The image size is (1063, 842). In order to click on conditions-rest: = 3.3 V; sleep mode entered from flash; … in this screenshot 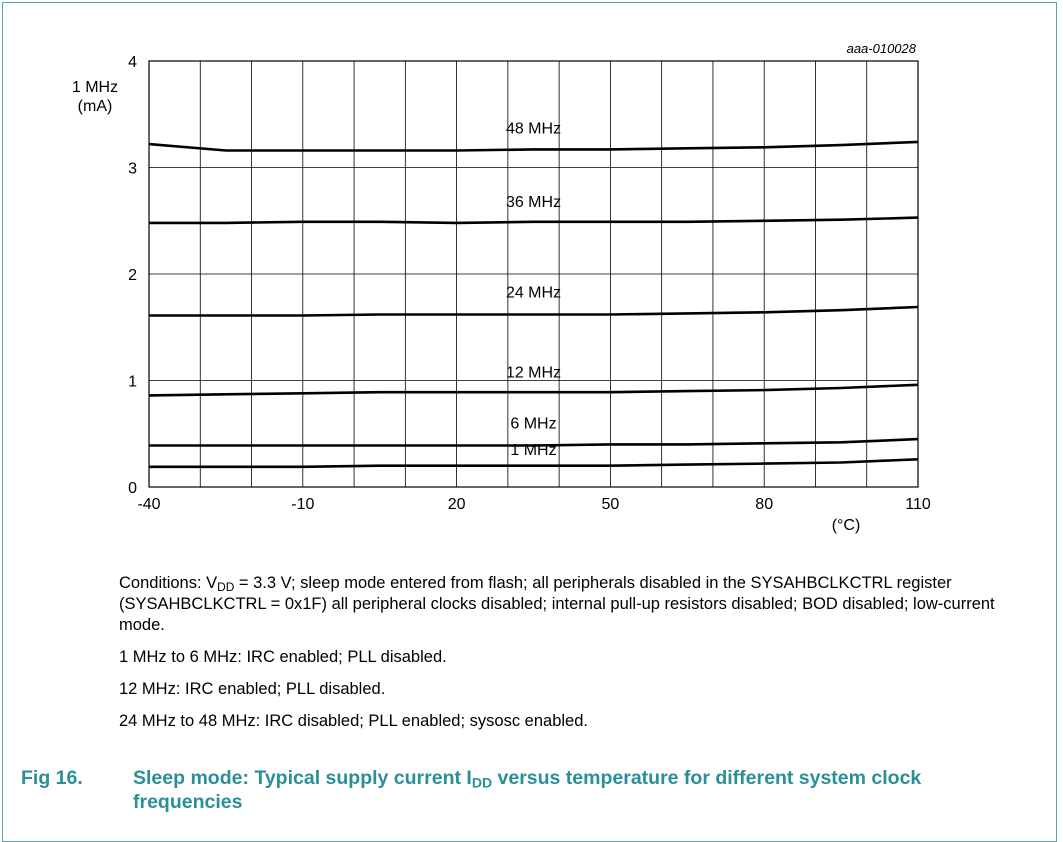, I will do `click(557, 604)`.